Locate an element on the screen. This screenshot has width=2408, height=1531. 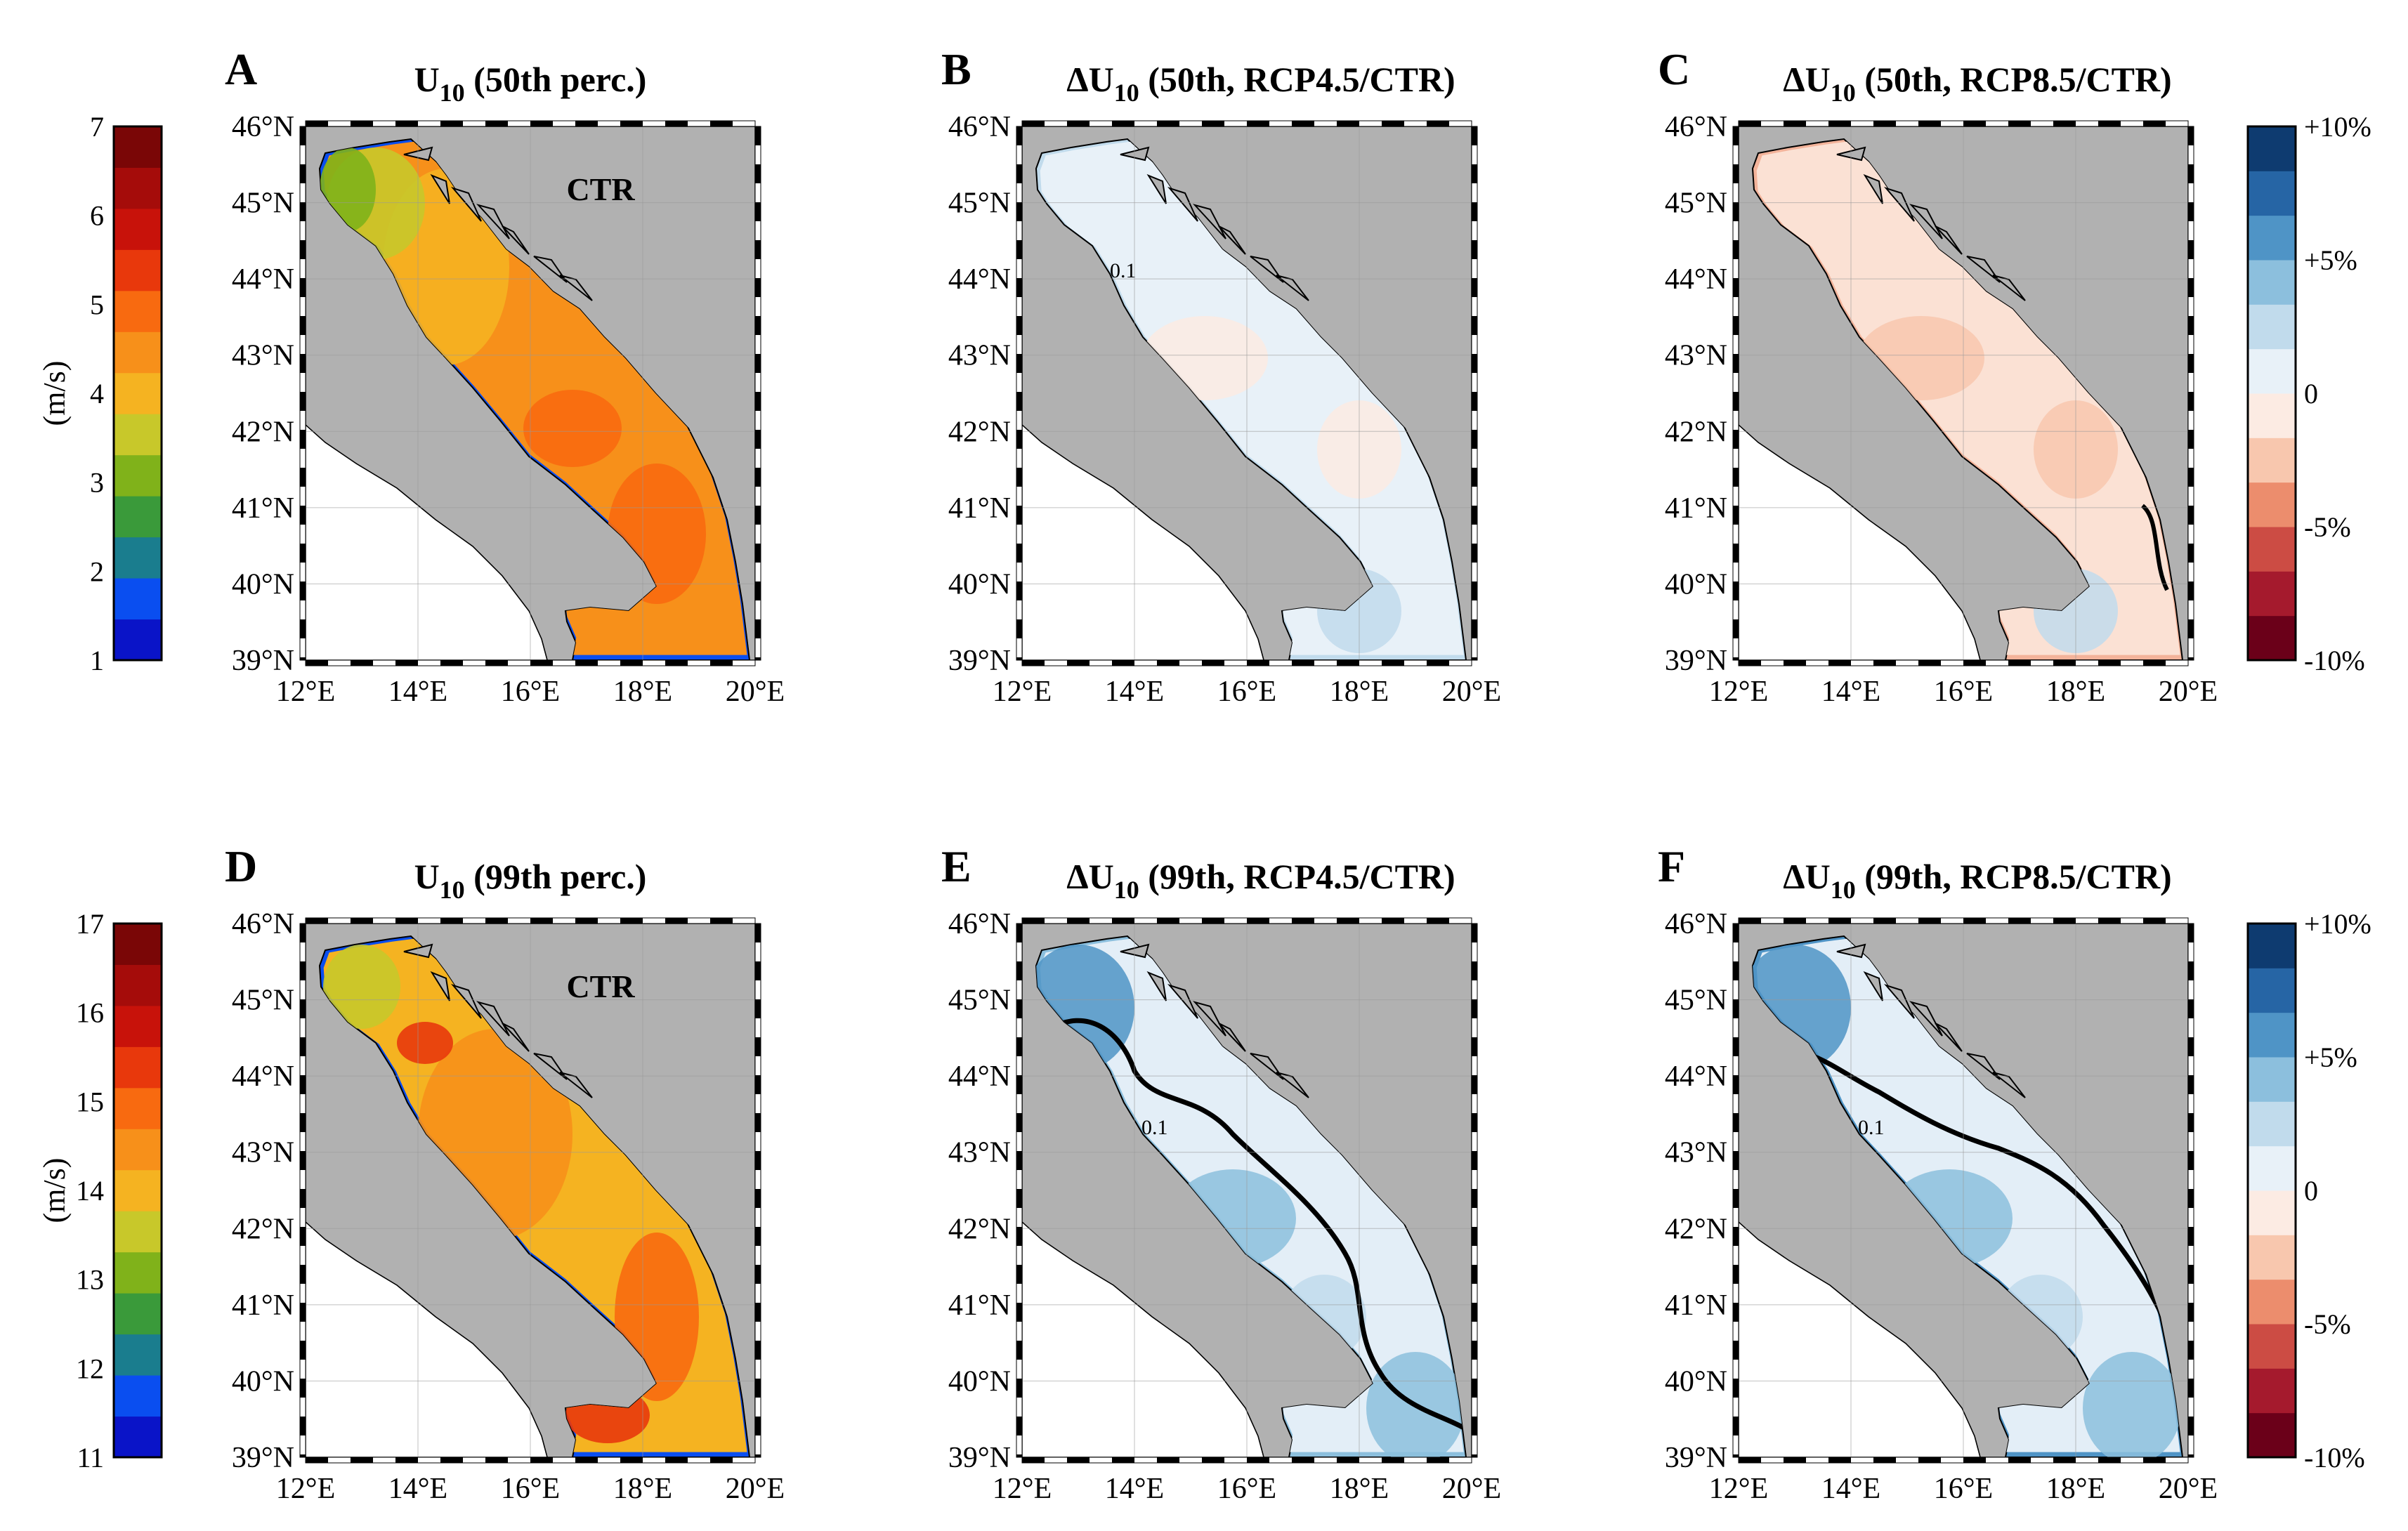
panel-letter: F is located at coordinates (1672, 866).